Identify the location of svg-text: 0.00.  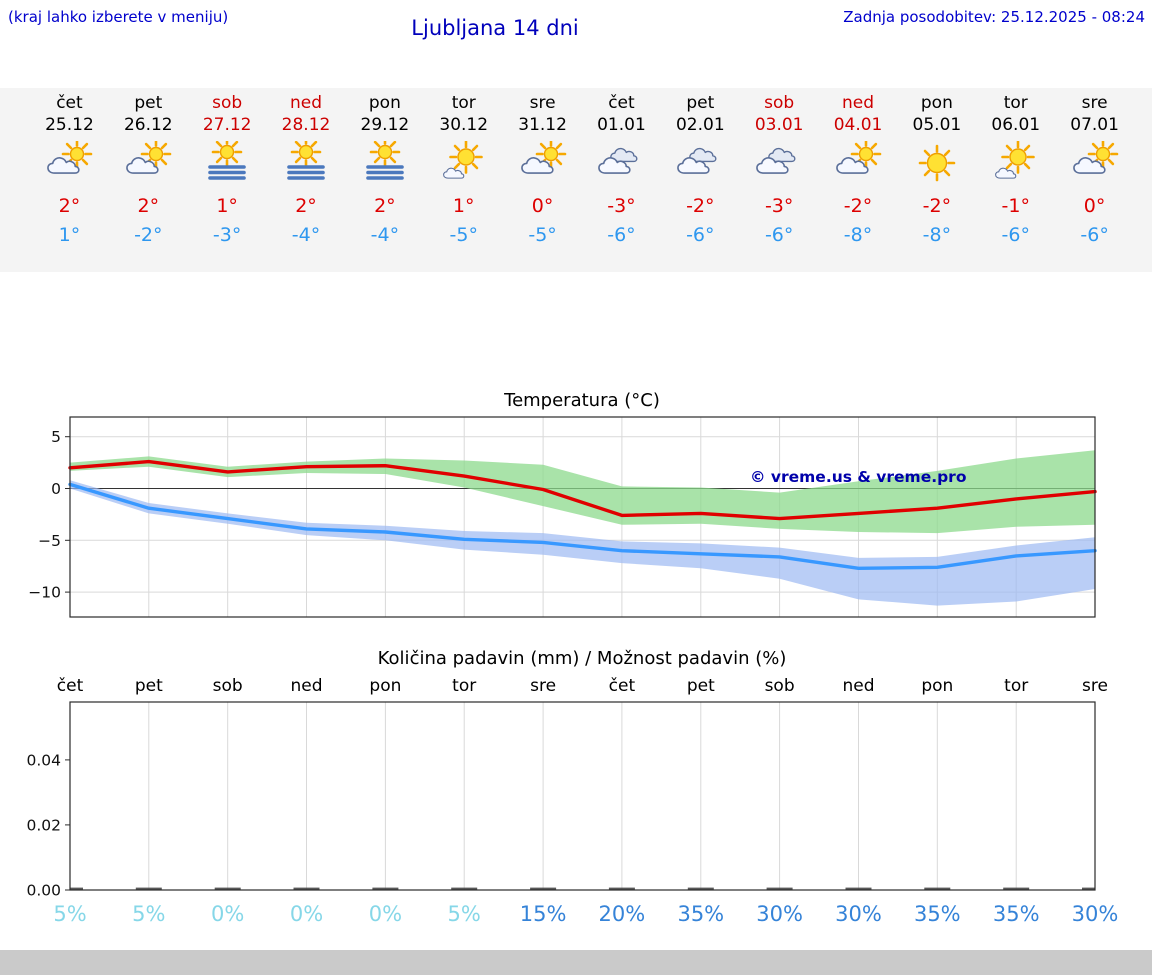
(43, 891).